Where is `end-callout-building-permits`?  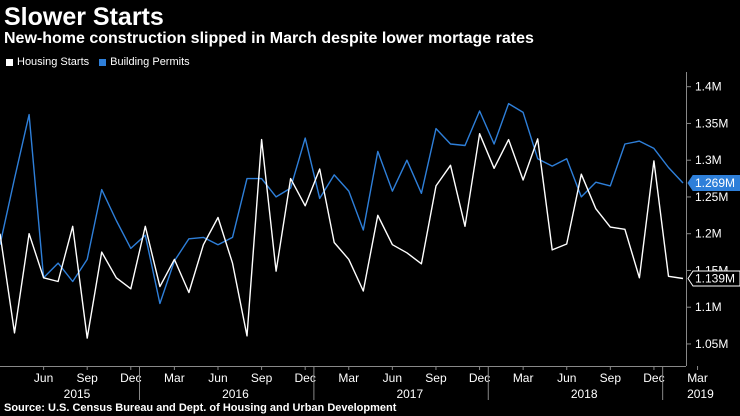 end-callout-building-permits is located at coordinates (713, 182).